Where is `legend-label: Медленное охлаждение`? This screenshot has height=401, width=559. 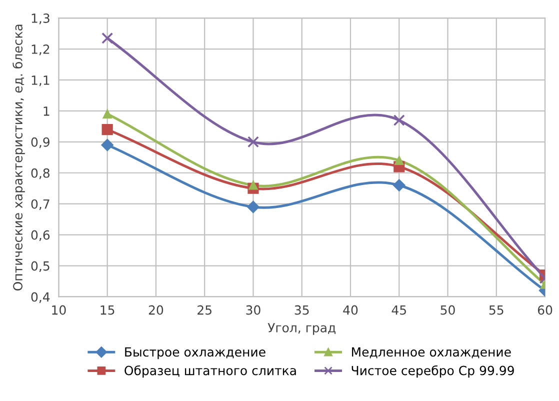 legend-label: Медленное охлаждение is located at coordinates (431, 352).